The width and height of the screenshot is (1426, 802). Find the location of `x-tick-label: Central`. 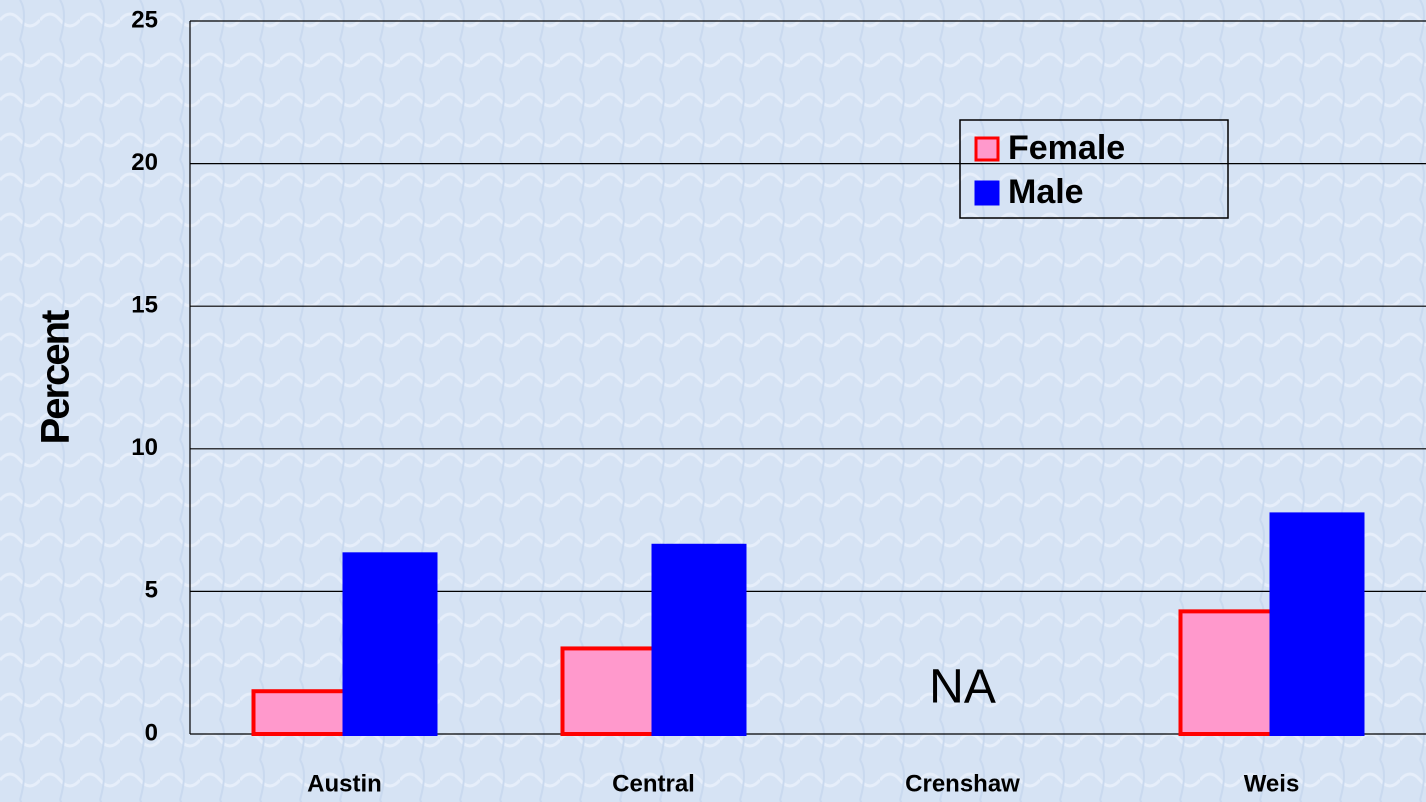

x-tick-label: Central is located at coordinates (653, 783).